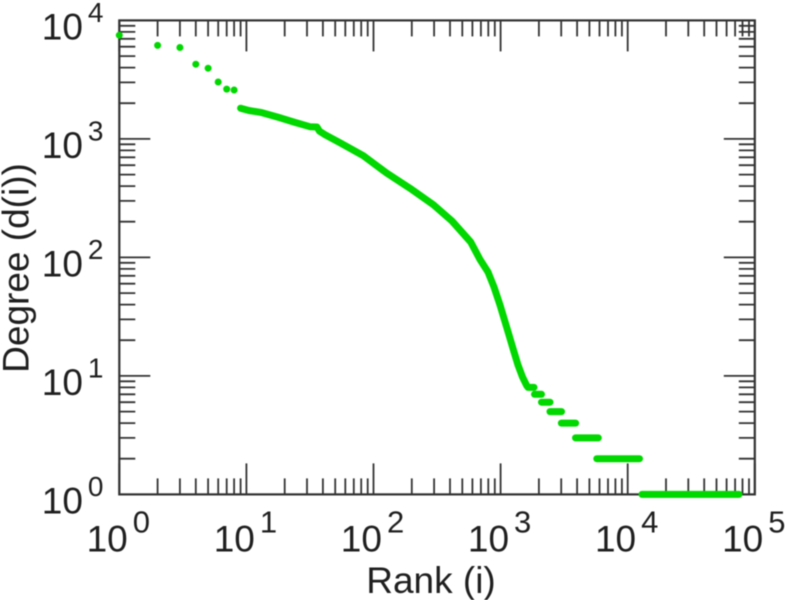 The width and height of the screenshot is (785, 600). What do you see at coordinates (431, 580) in the screenshot?
I see `svg-text: Rank (i)` at bounding box center [431, 580].